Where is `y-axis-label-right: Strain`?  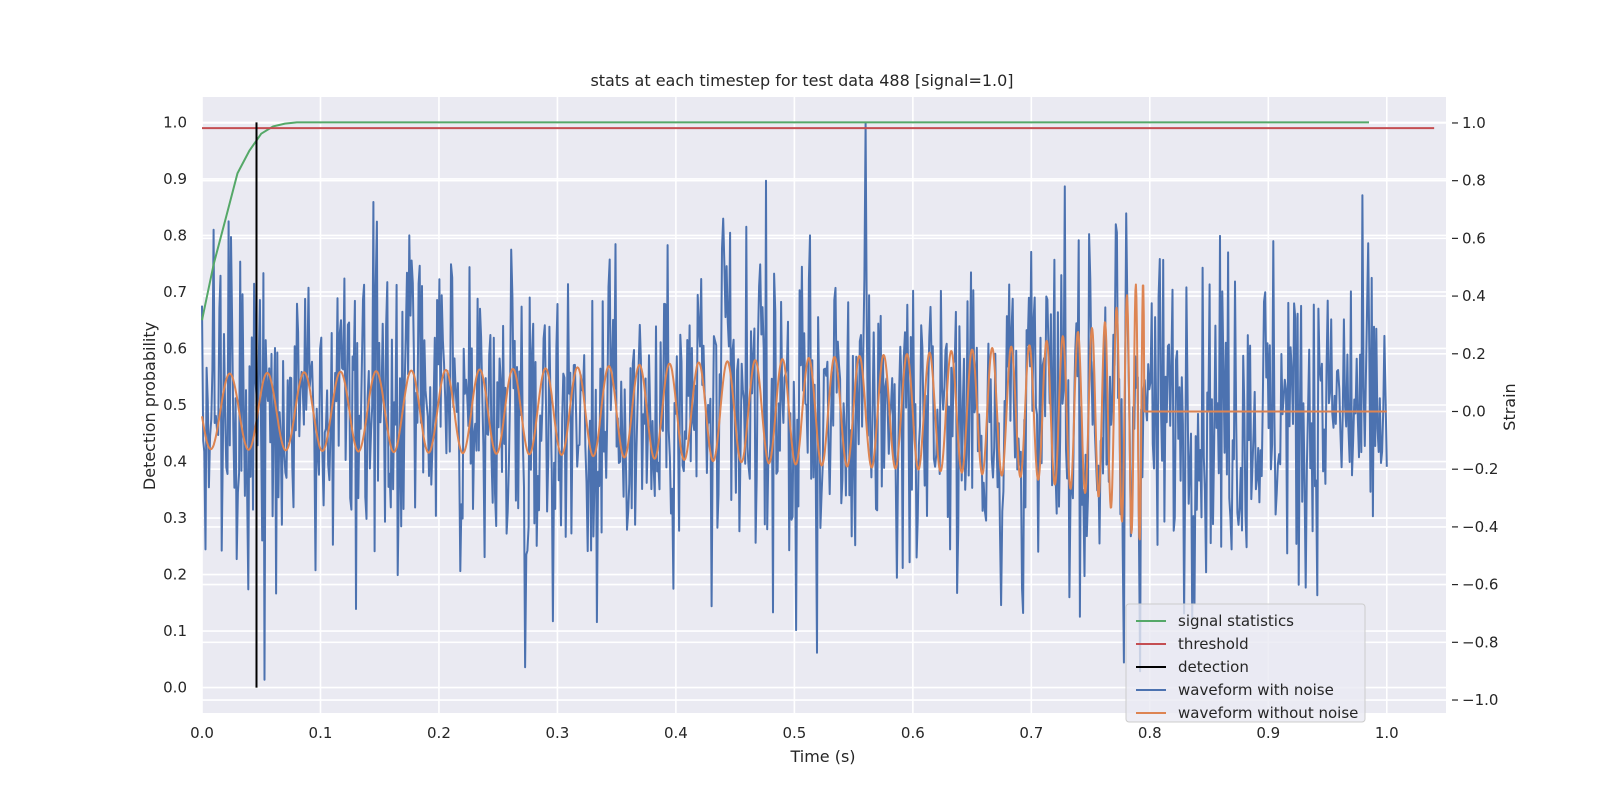 y-axis-label-right: Strain is located at coordinates (1509, 406).